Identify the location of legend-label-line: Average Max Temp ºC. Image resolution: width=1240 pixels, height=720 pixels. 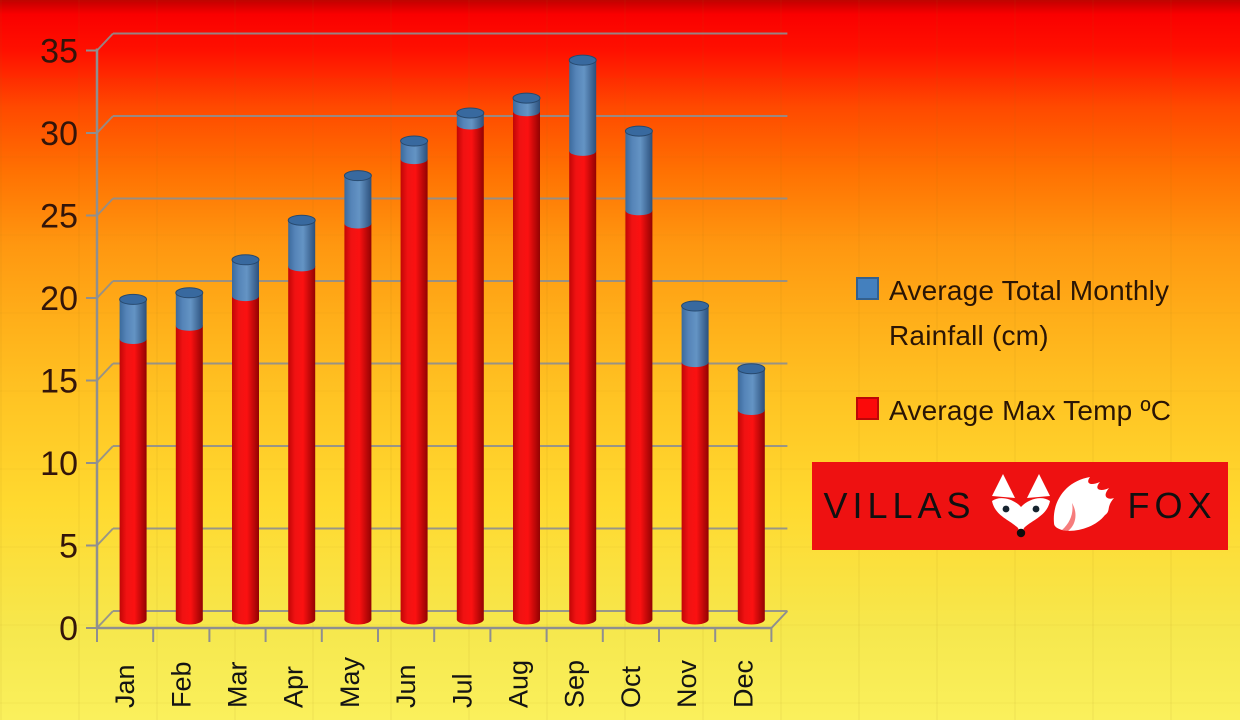
(1030, 410).